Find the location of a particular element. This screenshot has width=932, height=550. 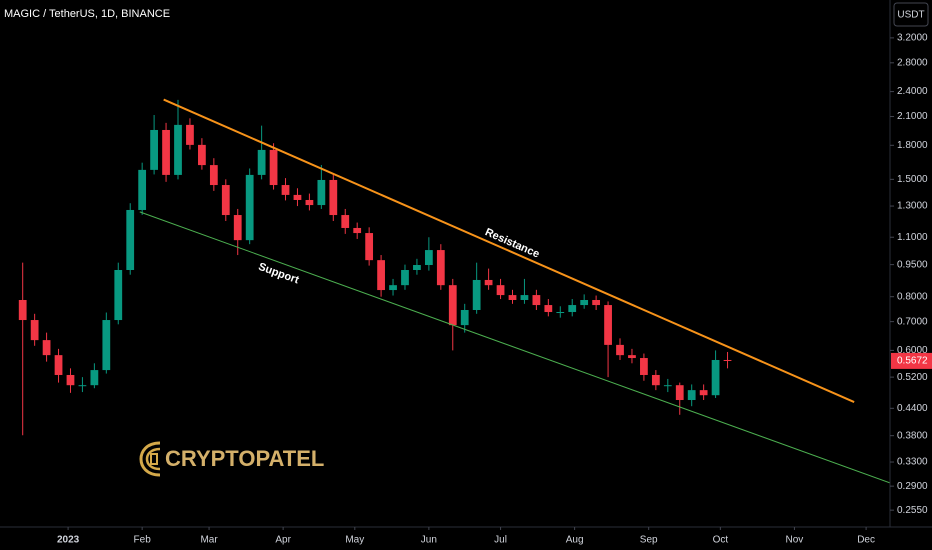

unit-button-label: USDT is located at coordinates (910, 15).